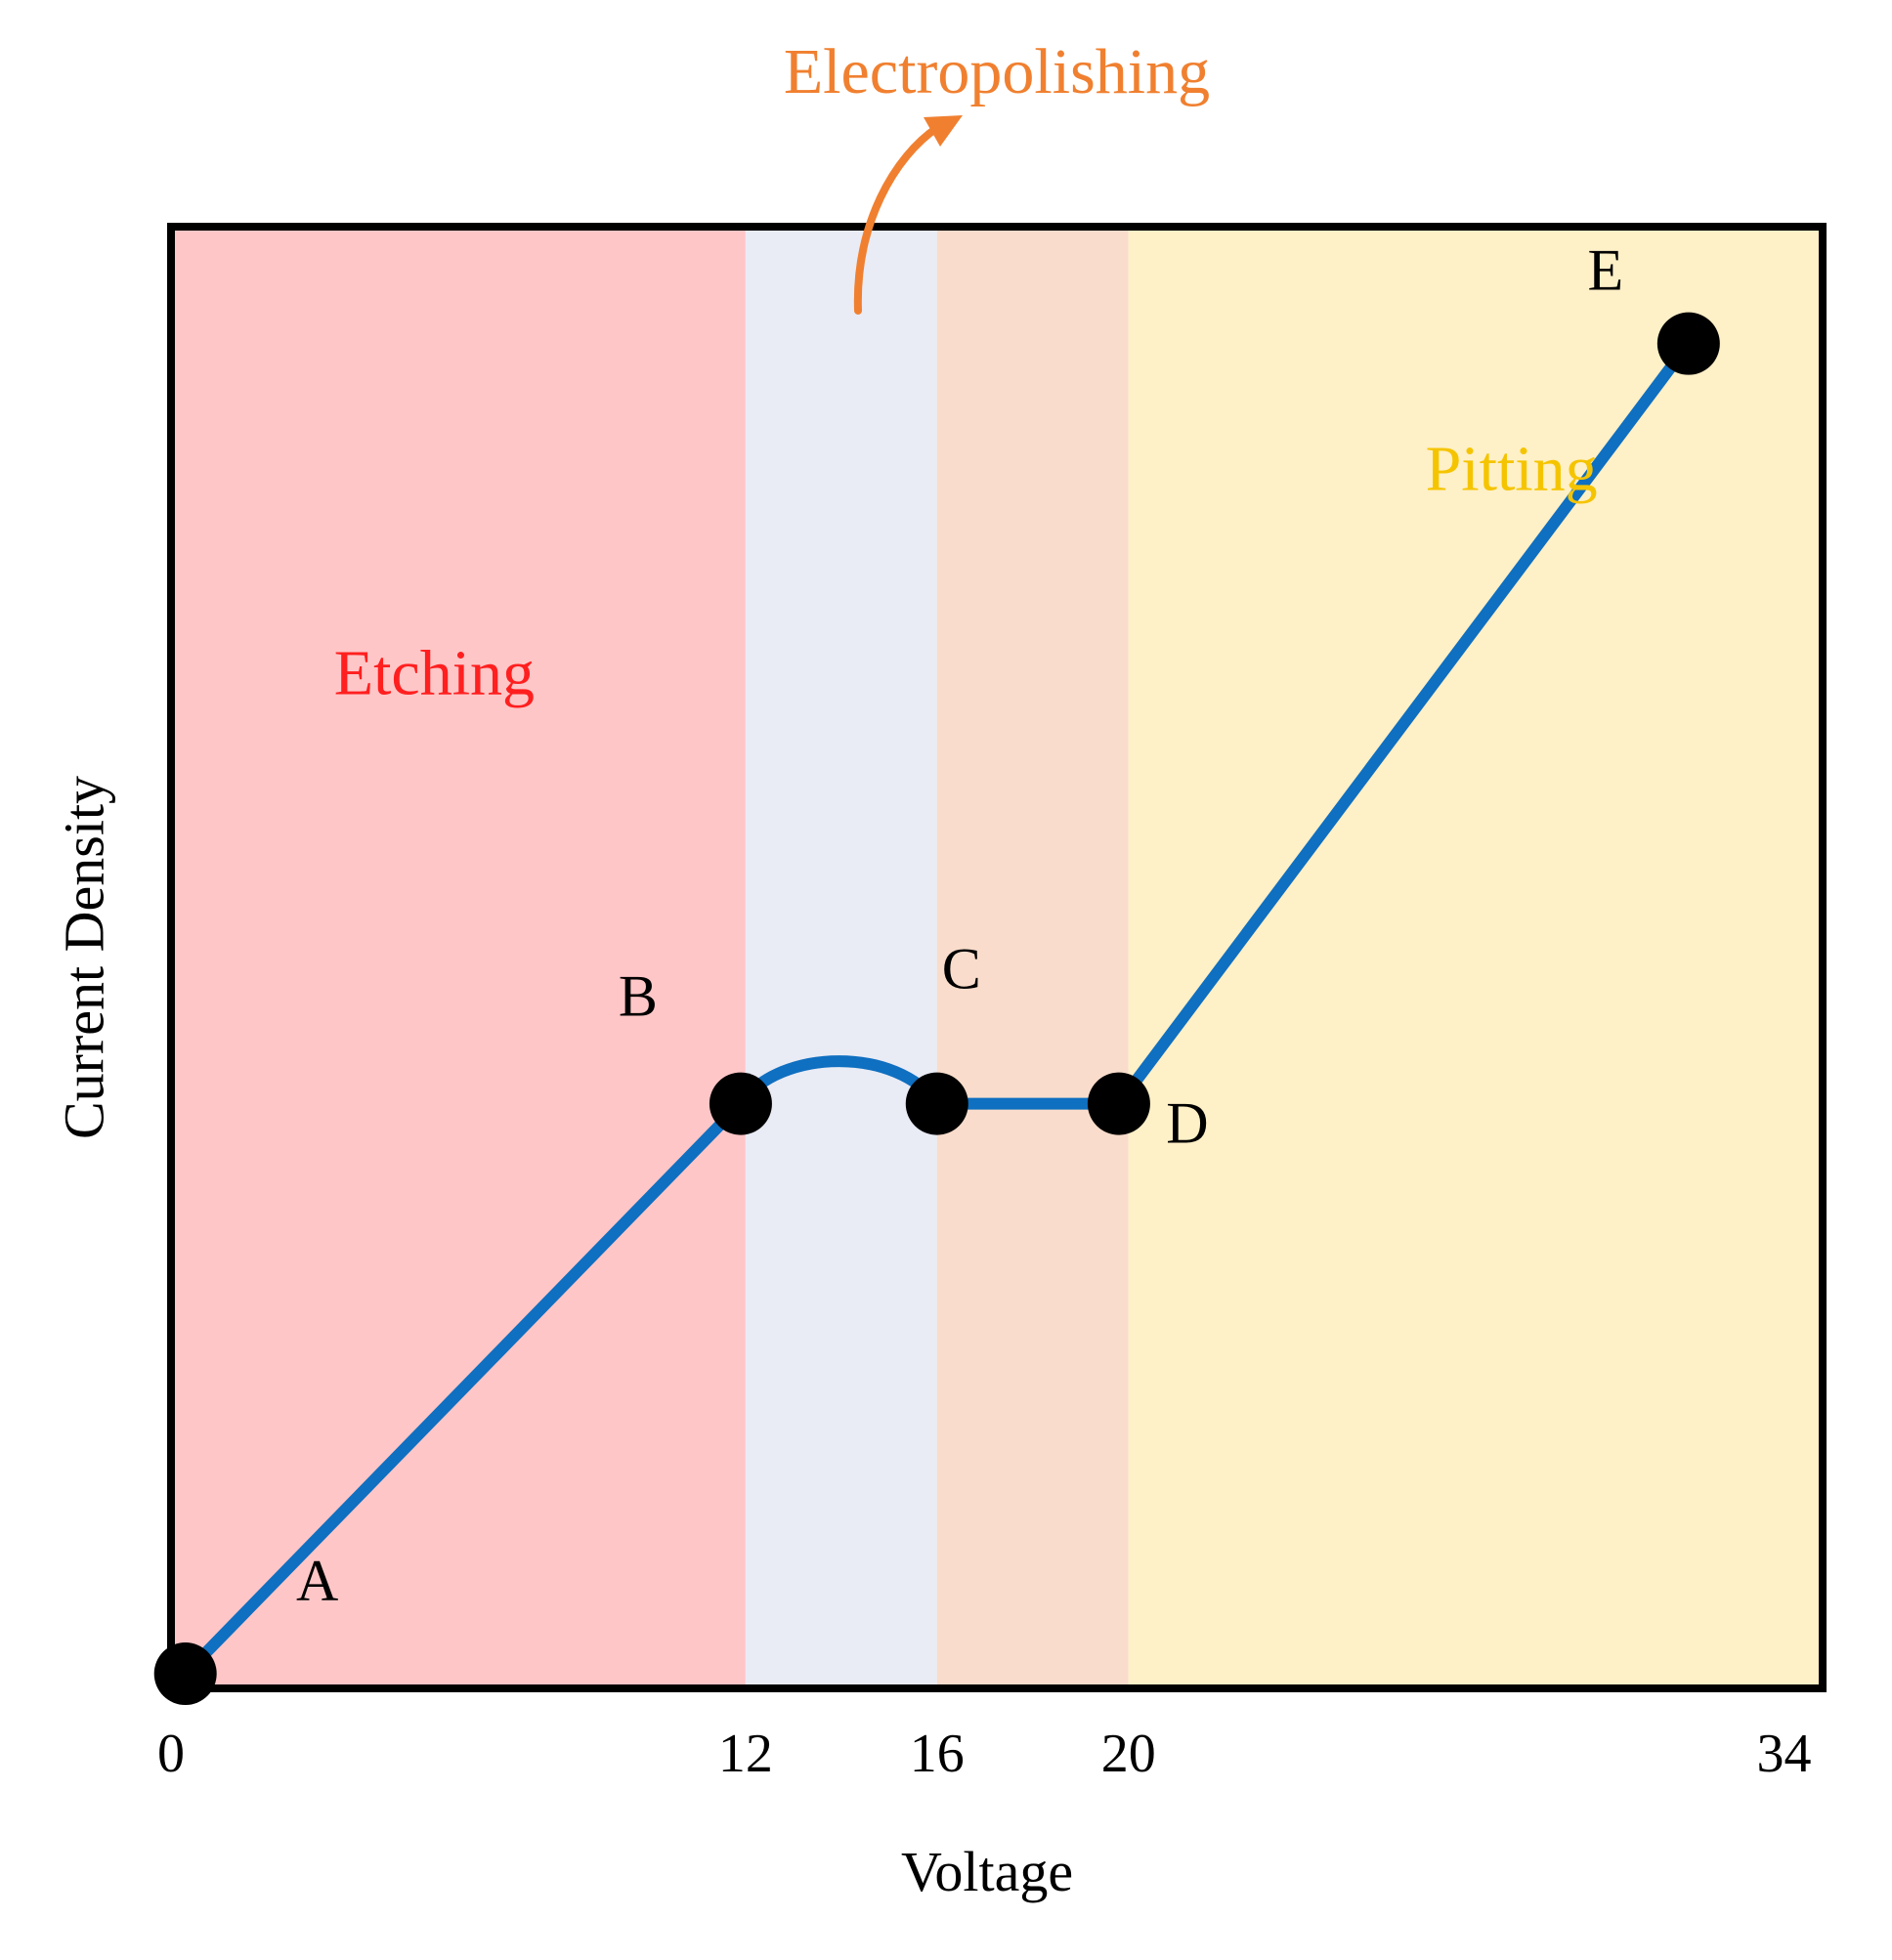 This screenshot has width=1892, height=1960. What do you see at coordinates (1119, 1103) in the screenshot?
I see `point-d` at bounding box center [1119, 1103].